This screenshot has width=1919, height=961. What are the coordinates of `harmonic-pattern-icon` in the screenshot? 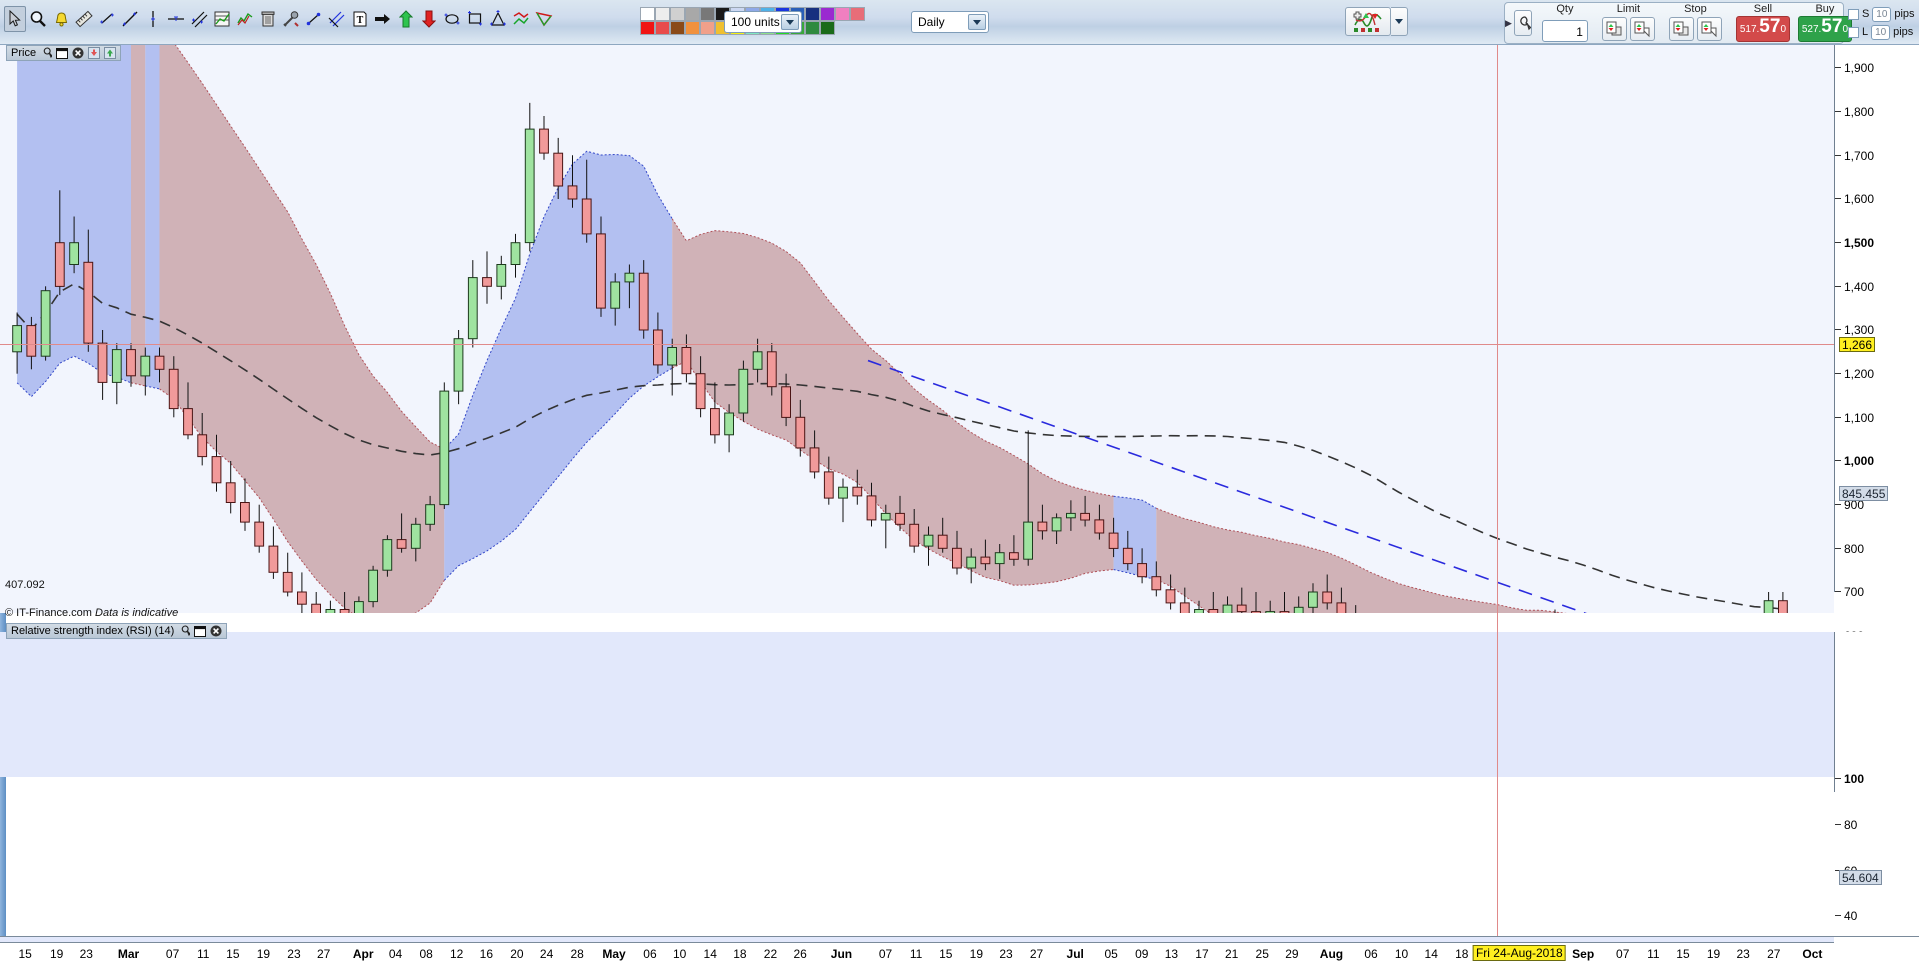 It's located at (544, 19).